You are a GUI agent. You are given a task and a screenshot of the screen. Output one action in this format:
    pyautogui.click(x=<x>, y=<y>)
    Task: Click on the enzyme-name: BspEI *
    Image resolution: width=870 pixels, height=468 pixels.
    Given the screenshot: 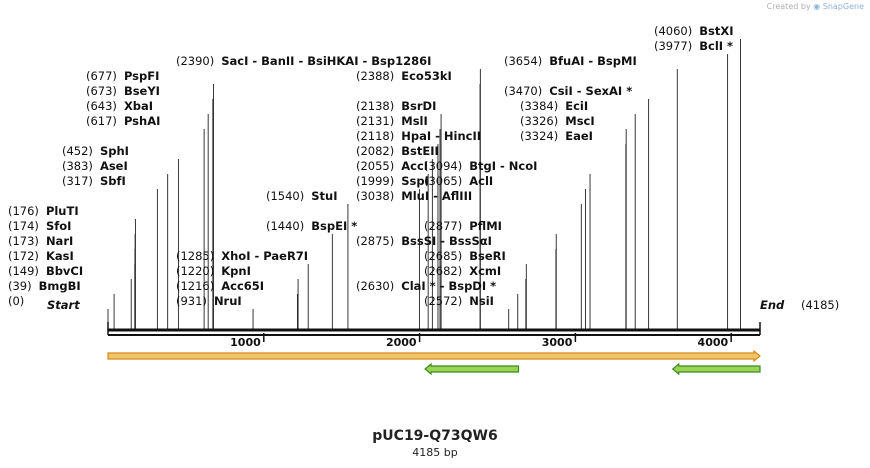 What is the action you would take?
    pyautogui.click(x=334, y=226)
    